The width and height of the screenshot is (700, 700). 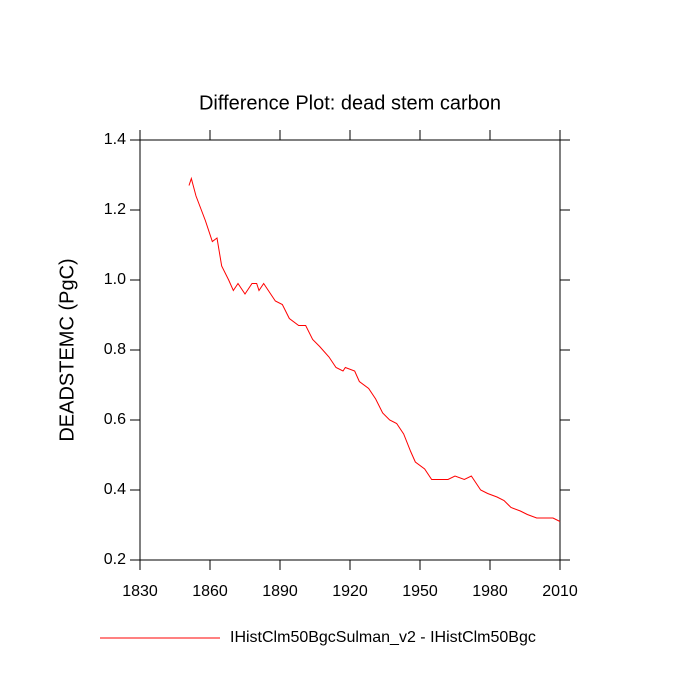 I want to click on x-tick-label: 1890, so click(x=280, y=591).